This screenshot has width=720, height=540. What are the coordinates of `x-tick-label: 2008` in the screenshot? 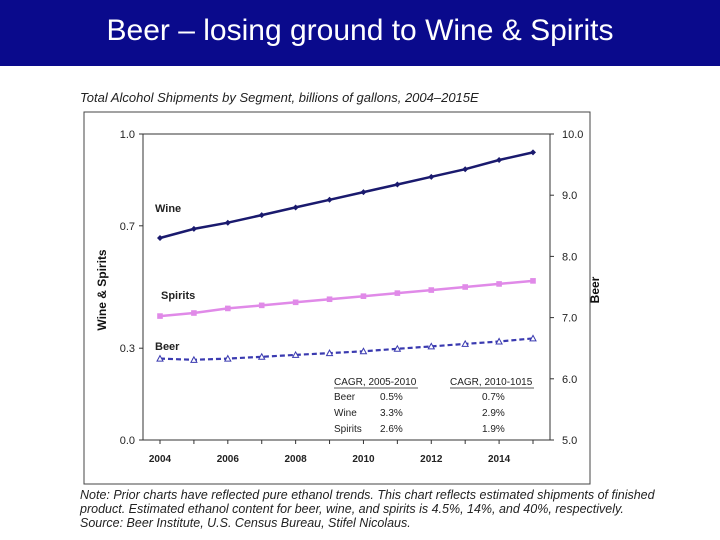 It's located at (296, 459).